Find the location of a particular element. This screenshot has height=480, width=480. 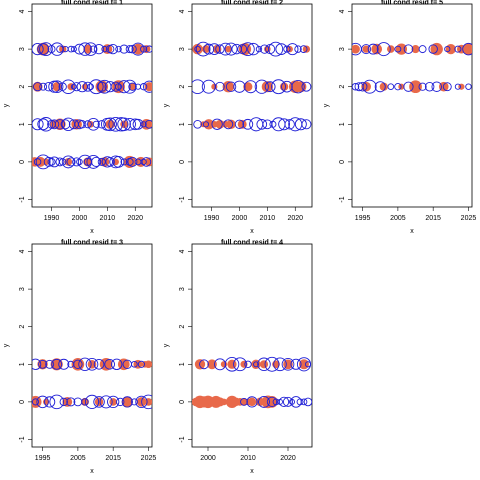

panel-title: full cond resid t= 1 is located at coordinates (92, 3).